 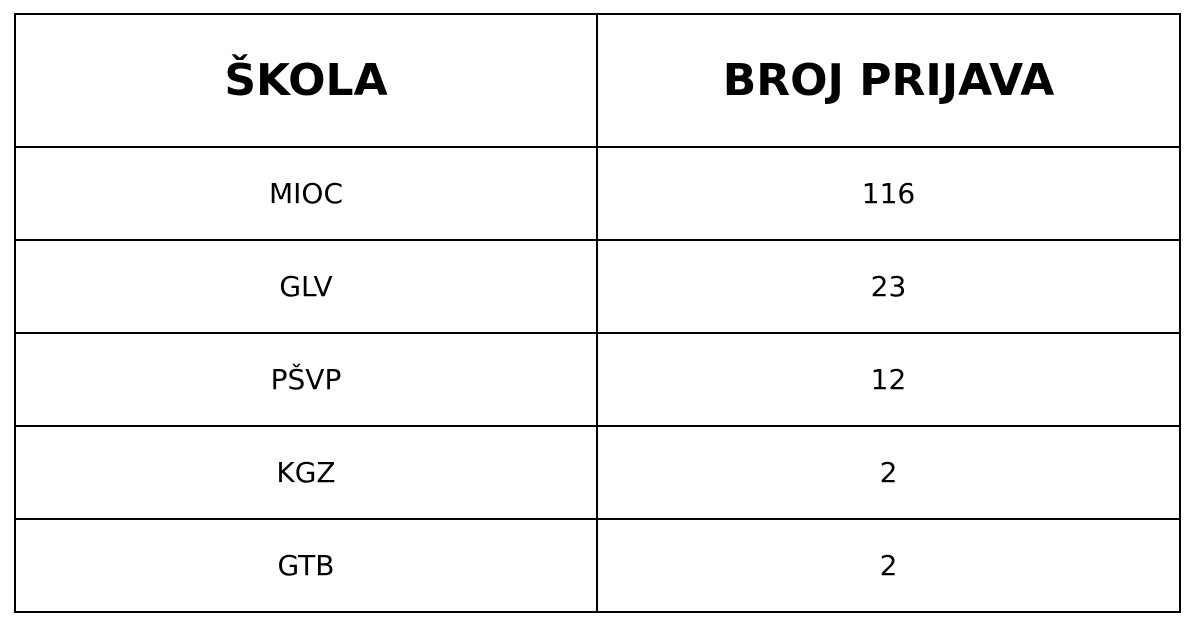 What do you see at coordinates (306, 472) in the screenshot?
I see `cell-school: KGZ` at bounding box center [306, 472].